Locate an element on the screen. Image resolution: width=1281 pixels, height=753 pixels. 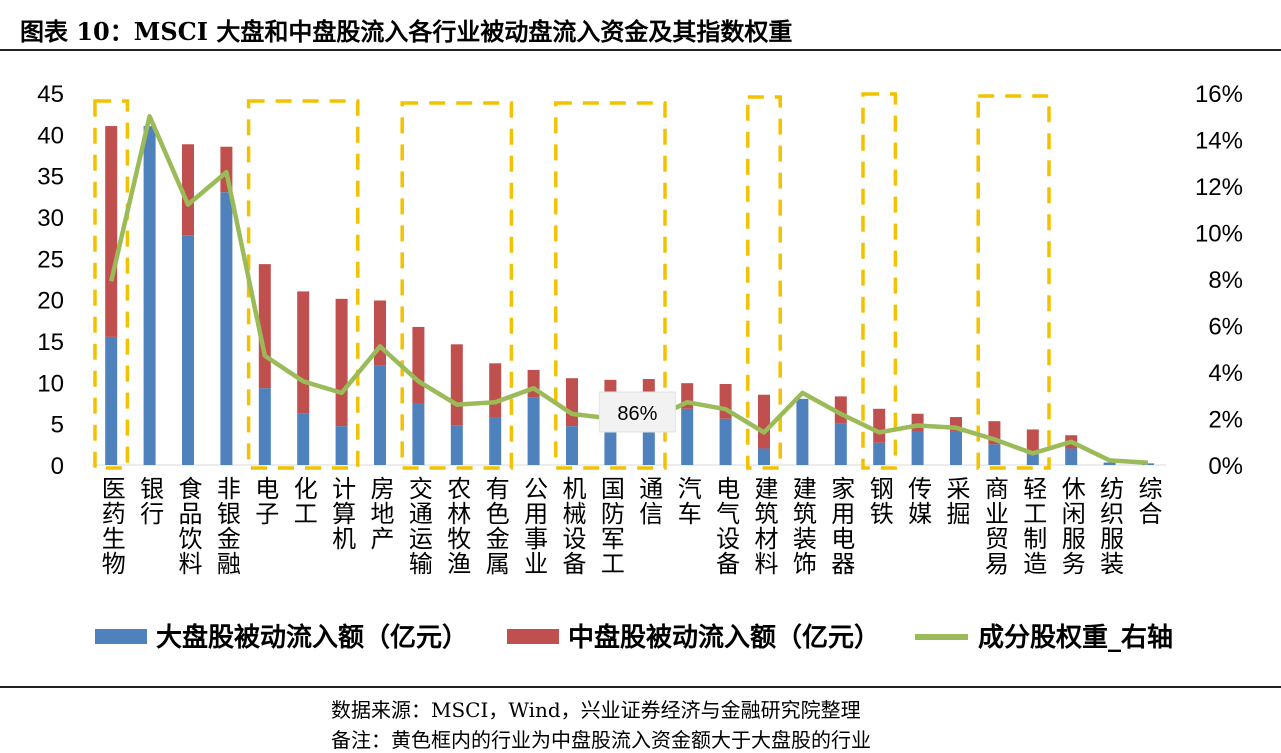
category-label: 建筑材料 is located at coordinates (764, 526).